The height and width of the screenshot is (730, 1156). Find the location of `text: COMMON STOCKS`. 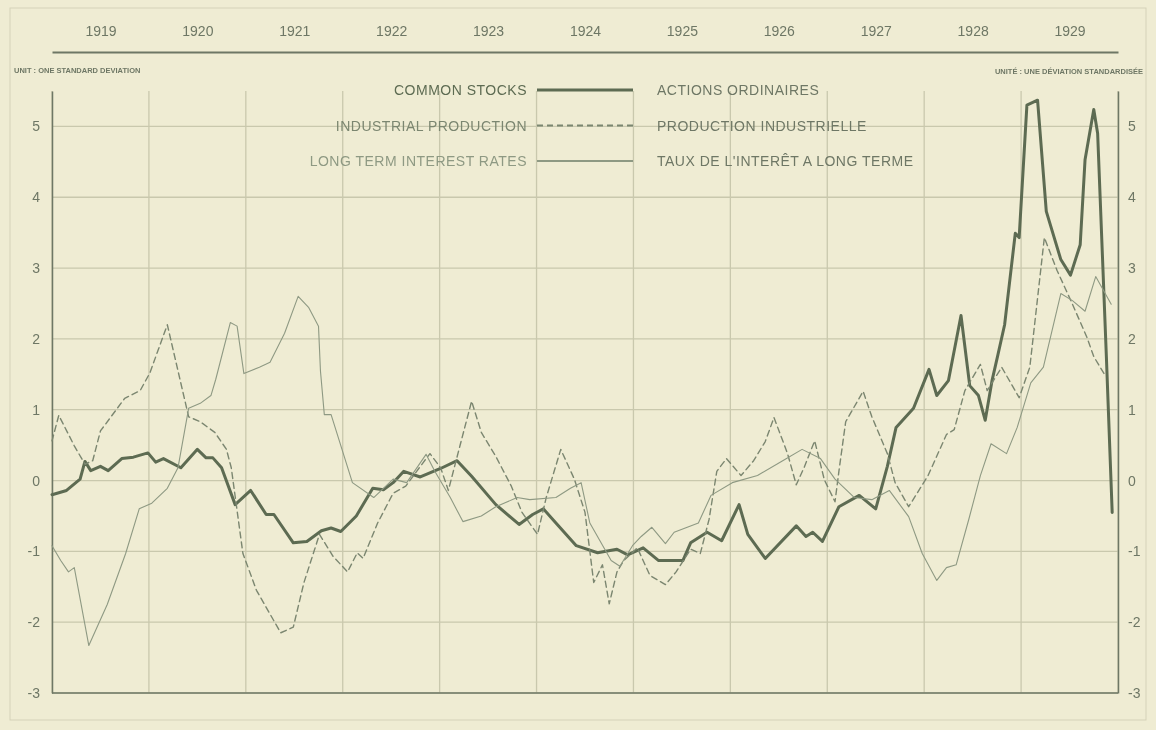

text: COMMON STOCKS is located at coordinates (460, 90).